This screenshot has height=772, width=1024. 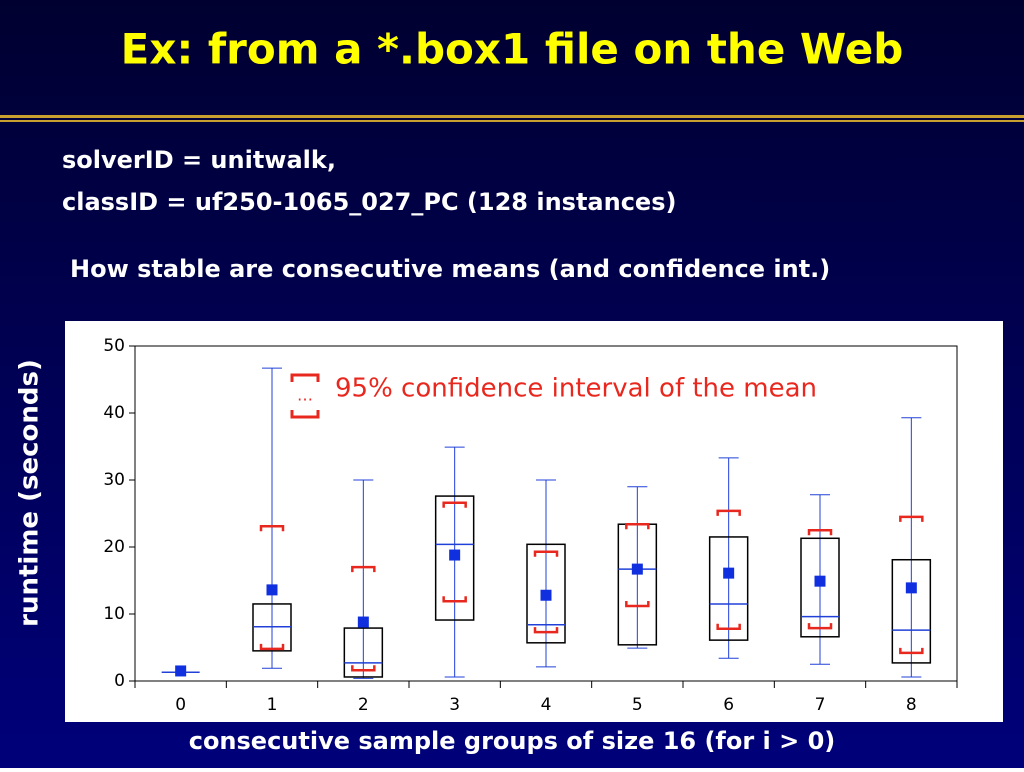 What do you see at coordinates (30, 493) in the screenshot?
I see `y-axis-label: runtime (seconds)` at bounding box center [30, 493].